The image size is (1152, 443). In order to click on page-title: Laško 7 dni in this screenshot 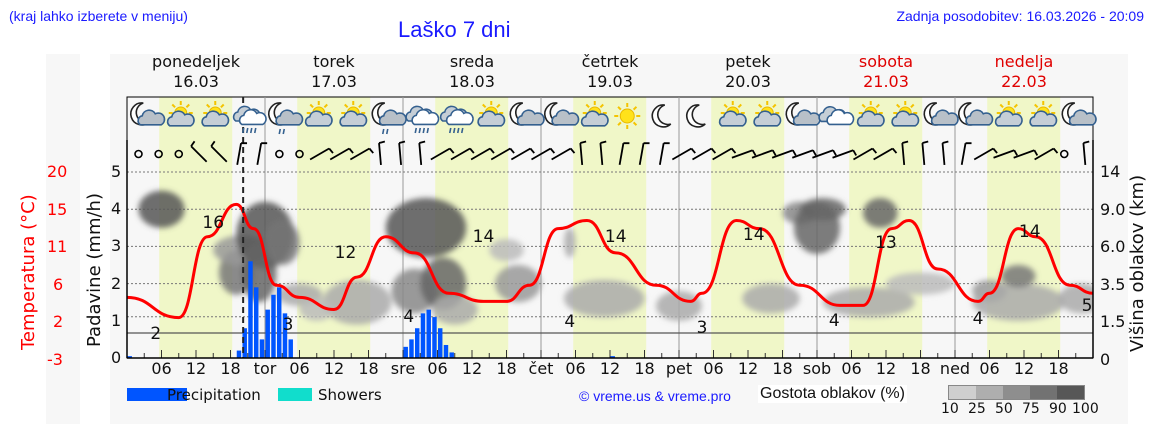, I will do `click(454, 29)`.